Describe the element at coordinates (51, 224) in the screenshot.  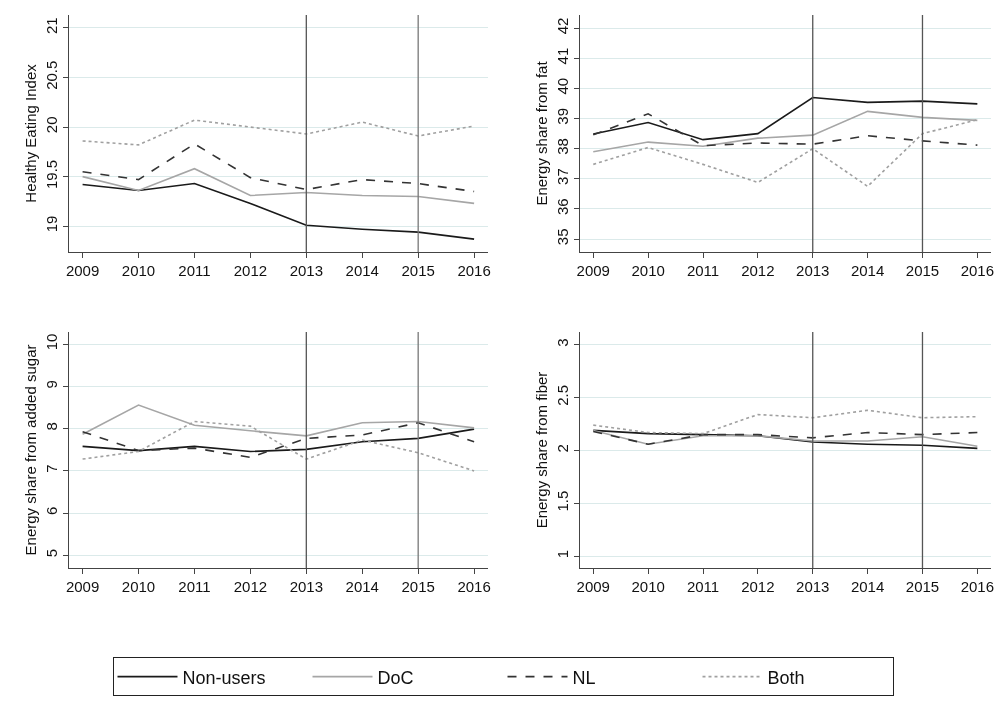
I see `y-tick-label: 19` at that location.